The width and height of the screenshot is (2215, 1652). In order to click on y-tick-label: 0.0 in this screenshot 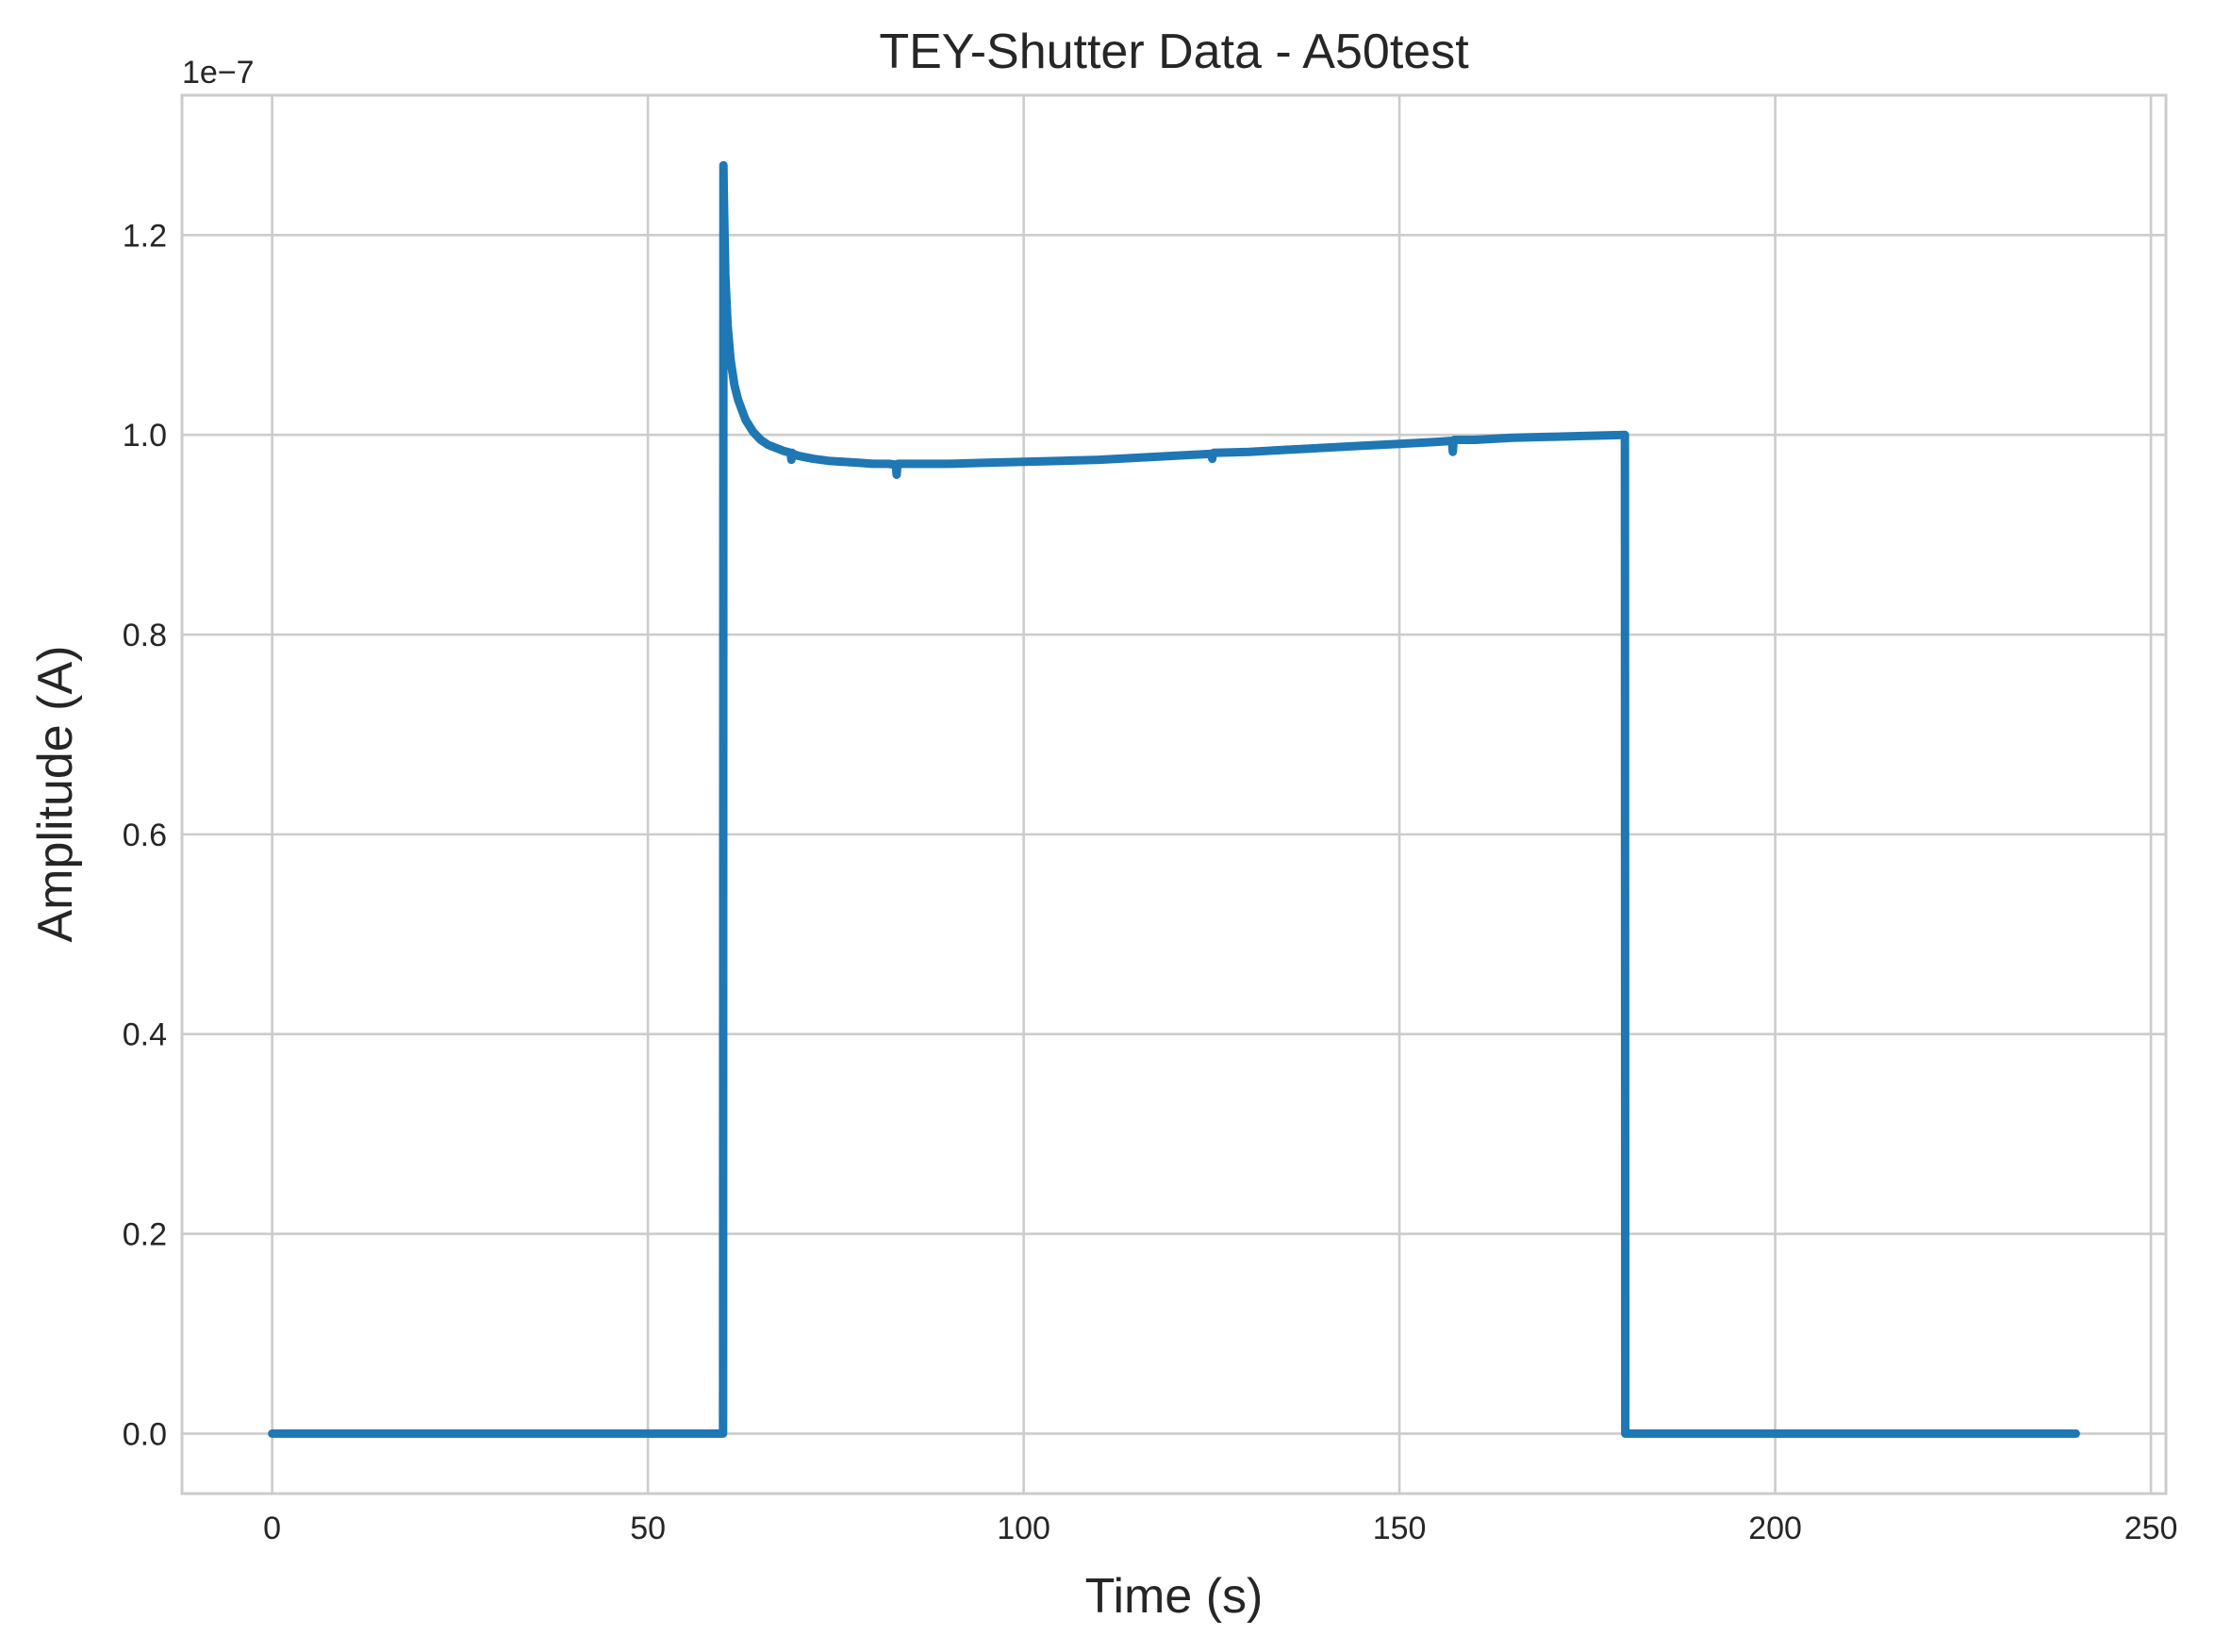, I will do `click(145, 1434)`.